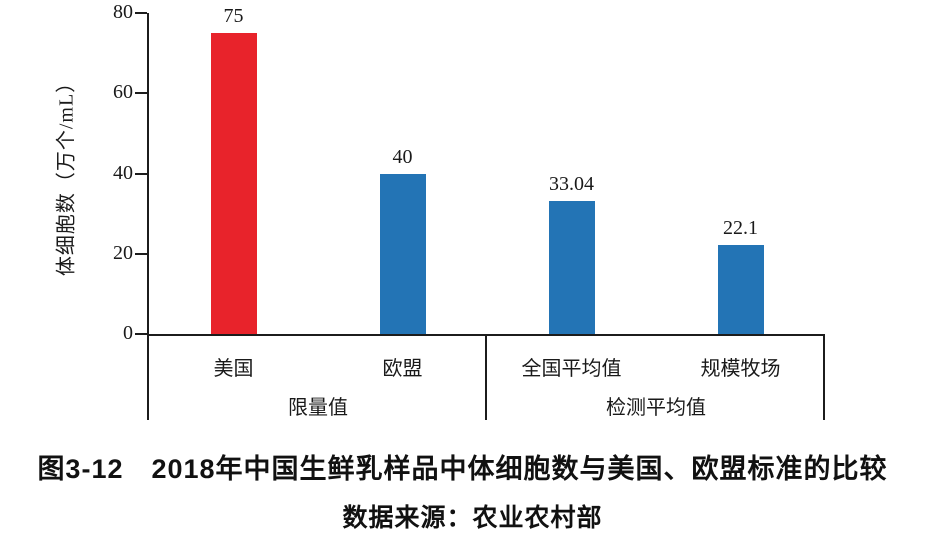 The image size is (945, 534). What do you see at coordinates (402, 253) in the screenshot?
I see `bar-欧盟` at bounding box center [402, 253].